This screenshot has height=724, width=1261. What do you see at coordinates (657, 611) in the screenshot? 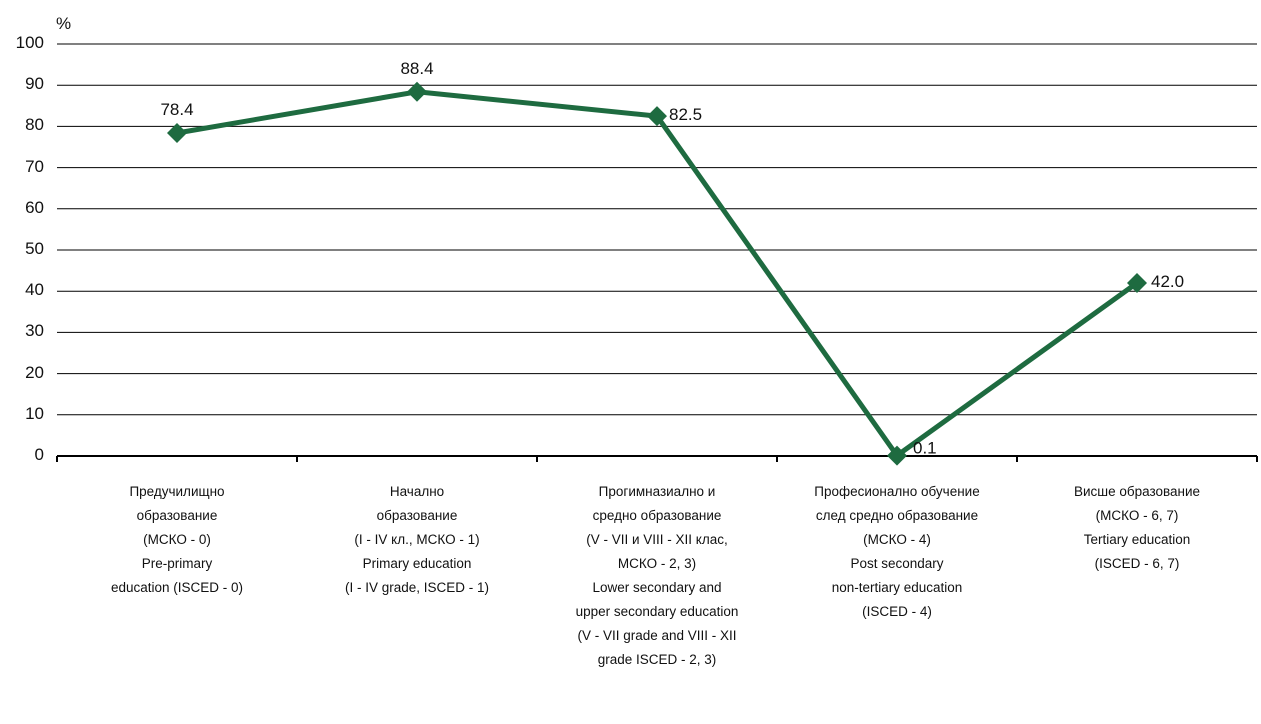
I see `category-label-line: upper secondary education` at bounding box center [657, 611].